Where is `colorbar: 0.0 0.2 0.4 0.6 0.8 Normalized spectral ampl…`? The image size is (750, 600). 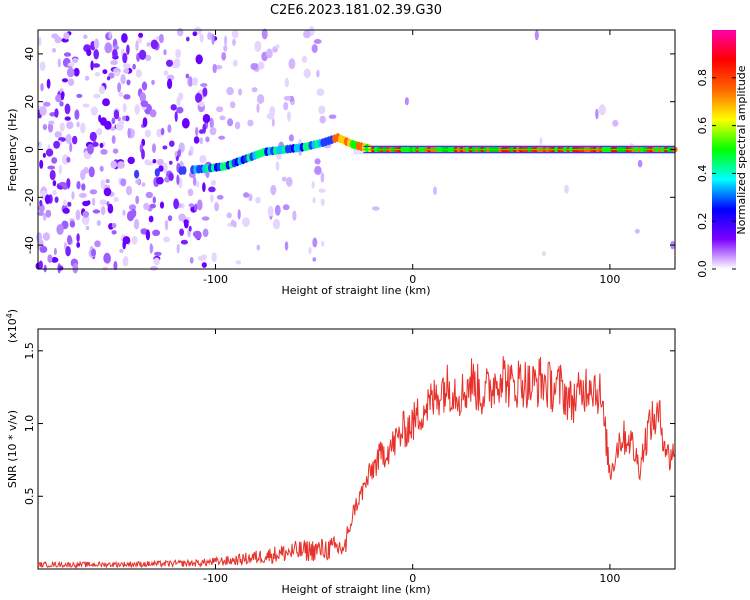
colorbar: 0.0 0.2 0.4 0.6 0.8 Normalized spectral ampl… is located at coordinates (722, 154).